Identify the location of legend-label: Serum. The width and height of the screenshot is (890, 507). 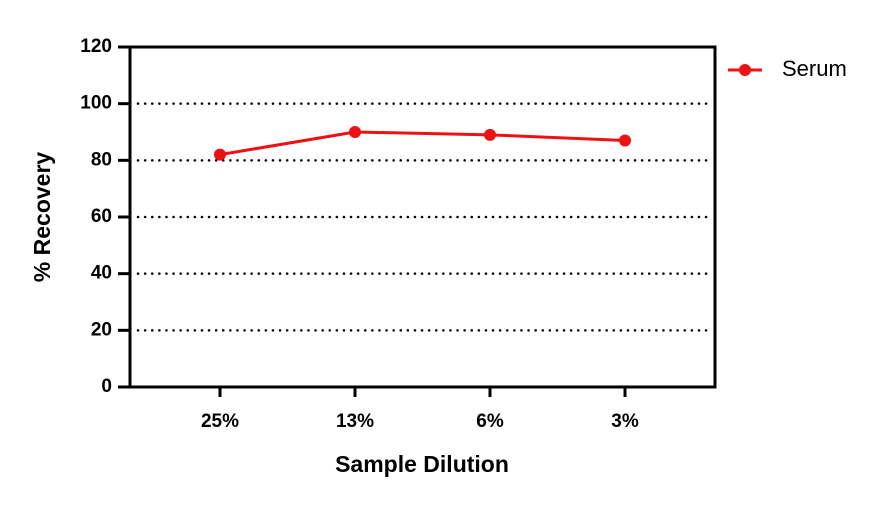
(814, 68).